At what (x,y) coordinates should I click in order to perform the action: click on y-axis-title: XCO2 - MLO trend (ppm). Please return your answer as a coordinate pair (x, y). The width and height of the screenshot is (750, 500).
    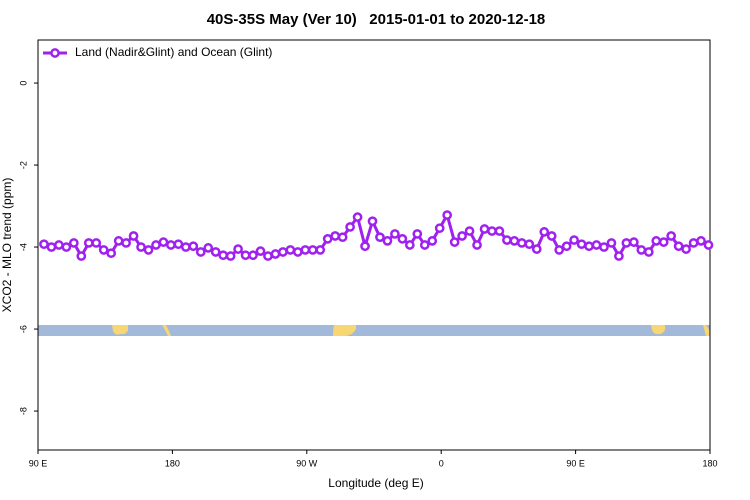
    Looking at the image, I should click on (7, 245).